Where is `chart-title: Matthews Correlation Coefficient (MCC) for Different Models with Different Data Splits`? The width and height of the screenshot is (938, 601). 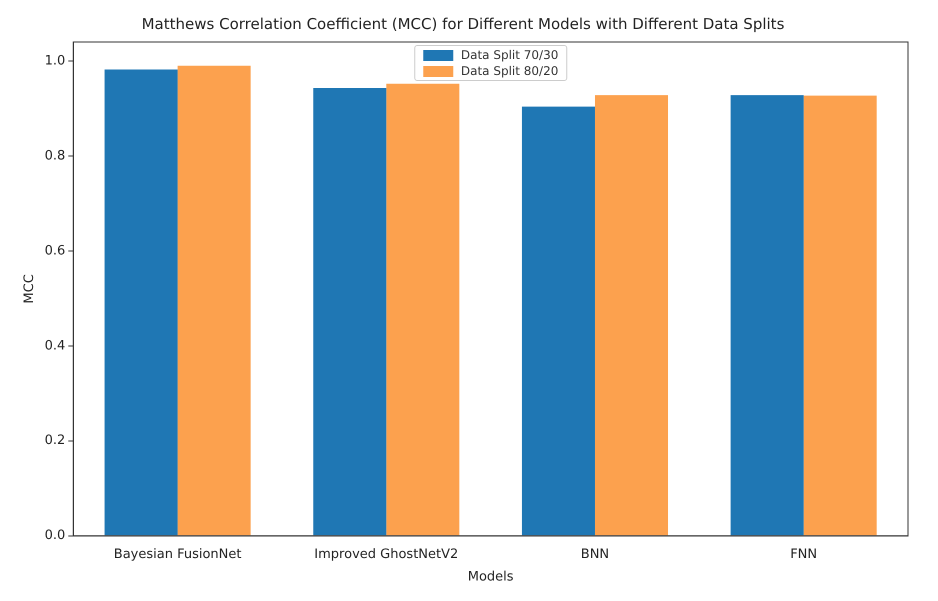
chart-title: Matthews Correlation Coefficient (MCC) for Different Models with Different Data Splits is located at coordinates (463, 23).